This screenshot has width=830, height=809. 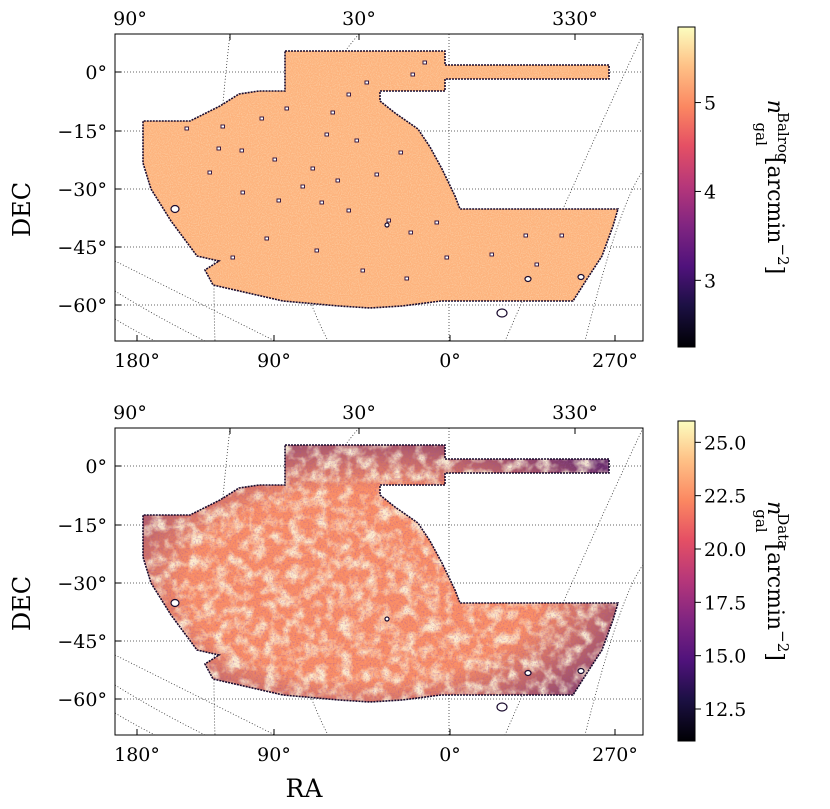 I want to click on colorbar-tick-label: 20.0, so click(x=725, y=550).